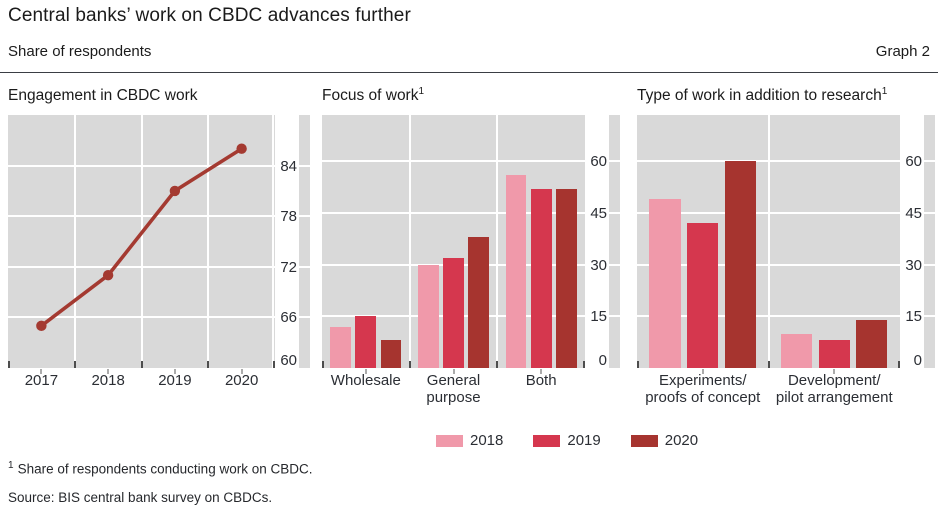 This screenshot has height=515, width=938. I want to click on graph-number-label: Graph 2, so click(902, 51).